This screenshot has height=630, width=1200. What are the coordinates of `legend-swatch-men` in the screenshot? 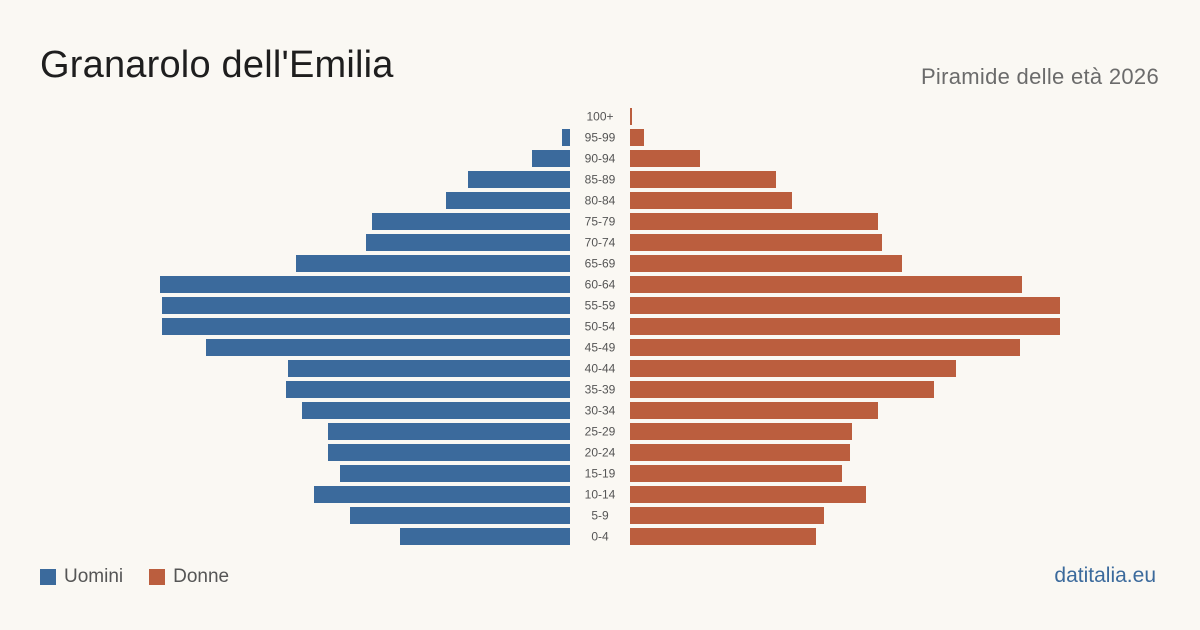 It's located at (48, 577).